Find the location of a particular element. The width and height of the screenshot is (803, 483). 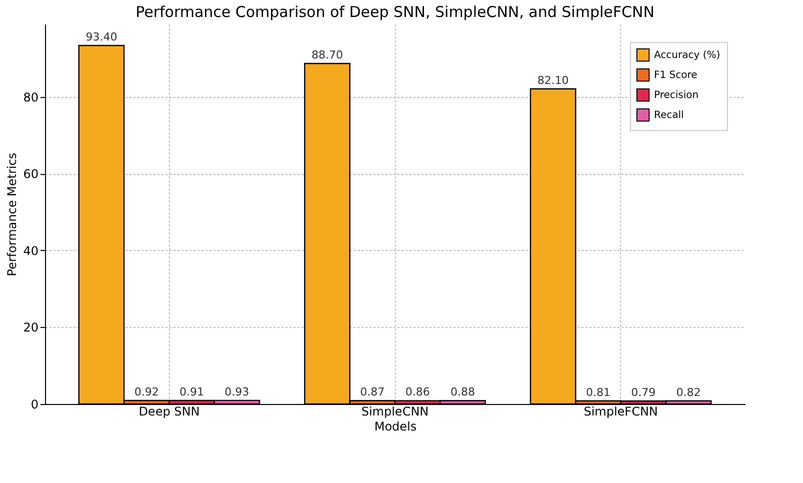

y-tick-label: 0 is located at coordinates (34, 405).